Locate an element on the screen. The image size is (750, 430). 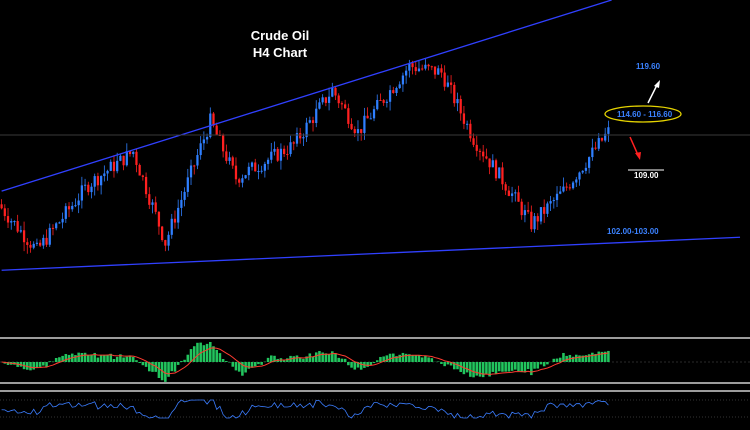
support-zone-label: 102.00-103.00 is located at coordinates (633, 231).